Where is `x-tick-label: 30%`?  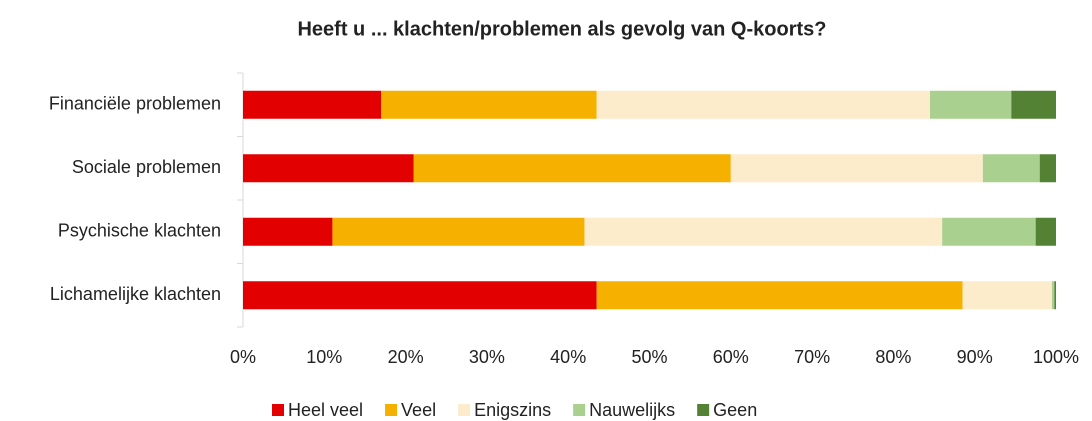 x-tick-label: 30% is located at coordinates (487, 357).